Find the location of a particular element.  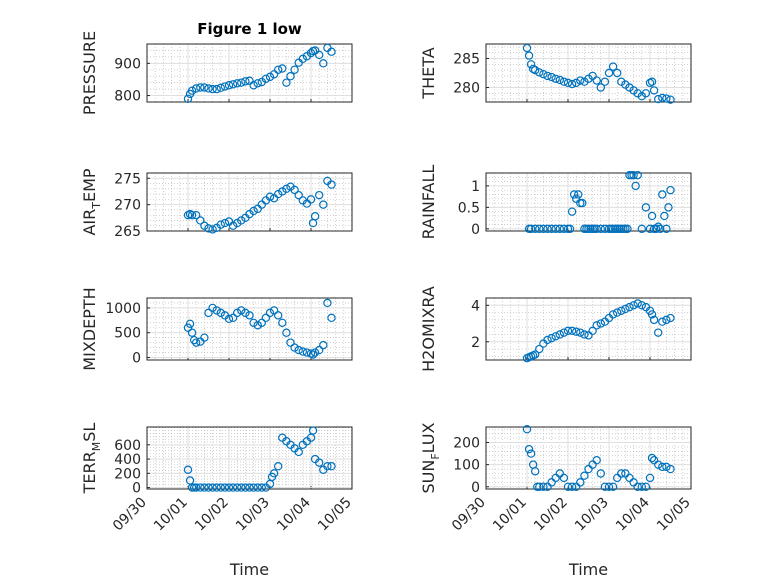

x-tick-label: 10/02 is located at coordinates (212, 515).